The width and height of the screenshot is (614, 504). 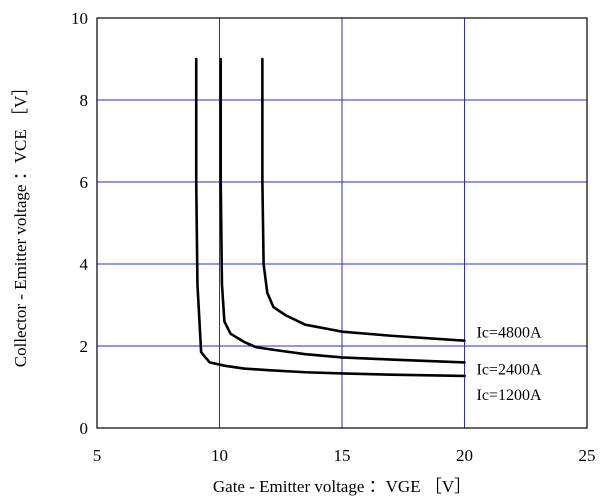 I want to click on y-tick-label: 8, so click(x=84, y=100).